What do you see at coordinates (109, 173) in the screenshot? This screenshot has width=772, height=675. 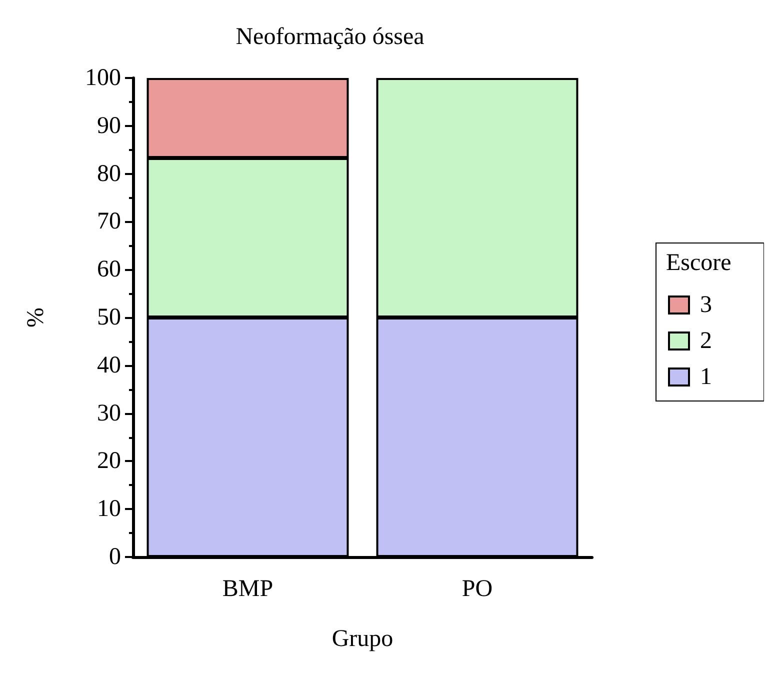 I see `y-tick-label: 80` at bounding box center [109, 173].